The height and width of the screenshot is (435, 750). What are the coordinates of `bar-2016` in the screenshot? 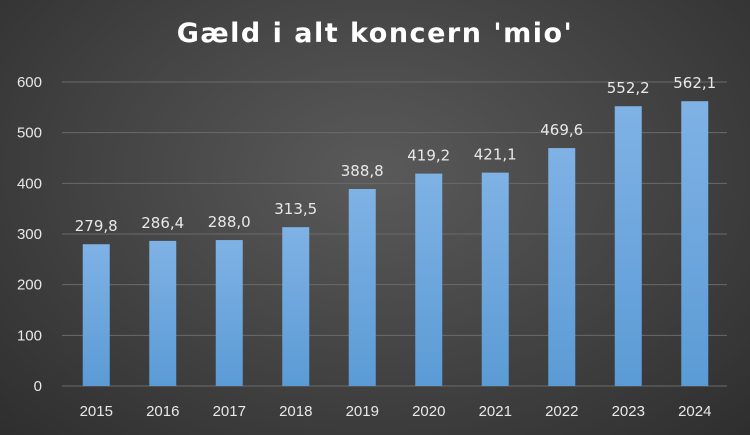 It's located at (163, 313).